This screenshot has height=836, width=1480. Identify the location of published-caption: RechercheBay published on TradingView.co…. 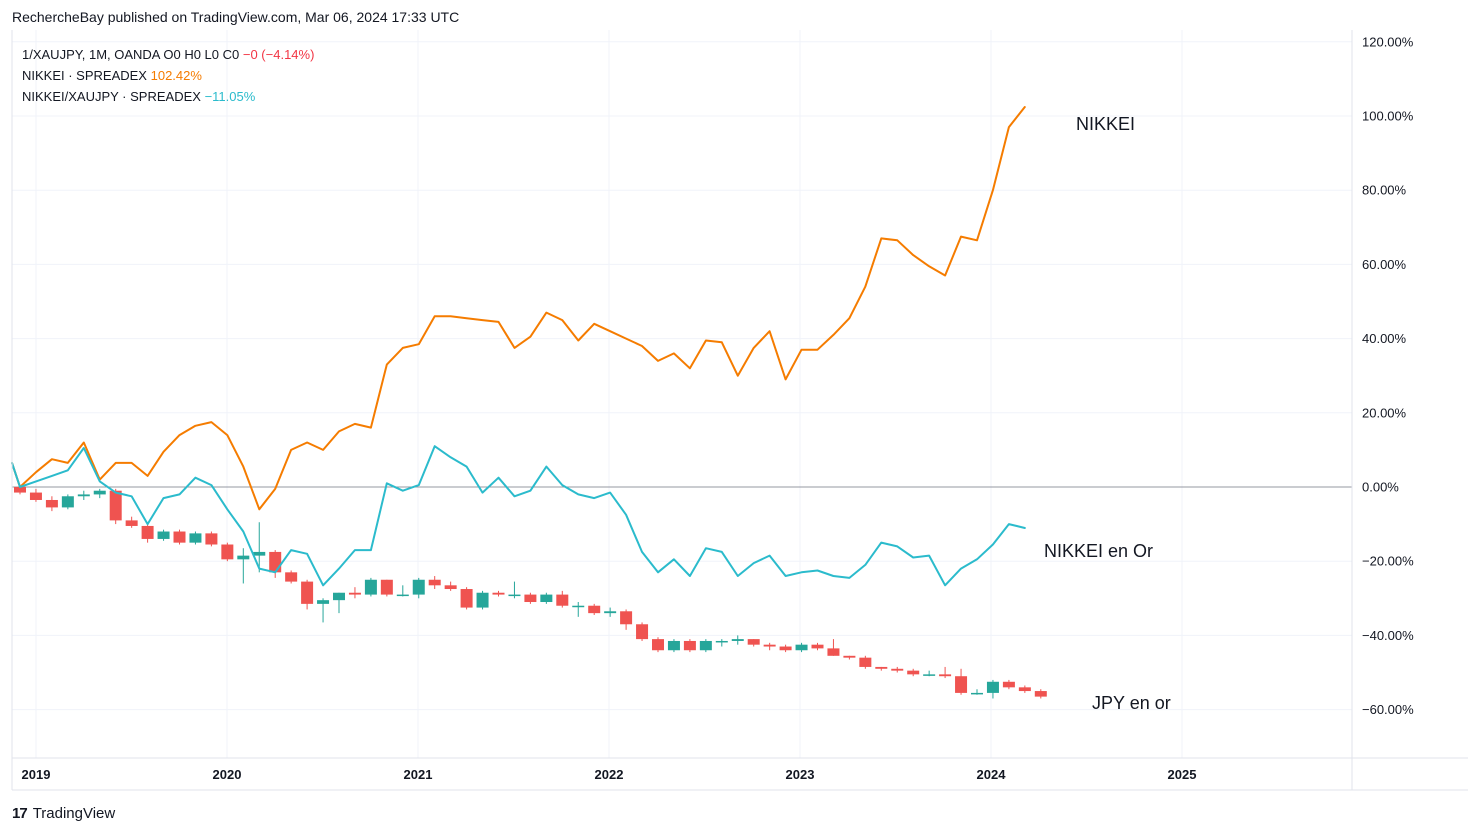
(236, 17).